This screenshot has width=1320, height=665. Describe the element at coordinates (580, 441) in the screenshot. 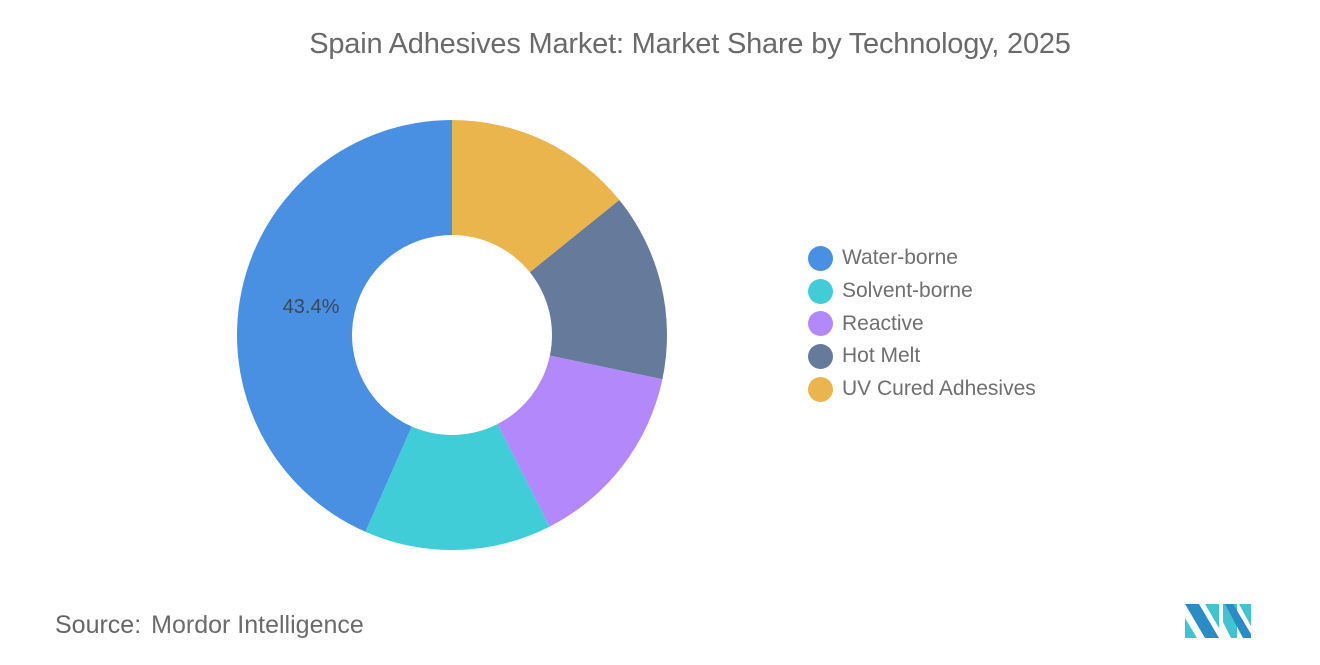

I see `slice-reactive` at that location.